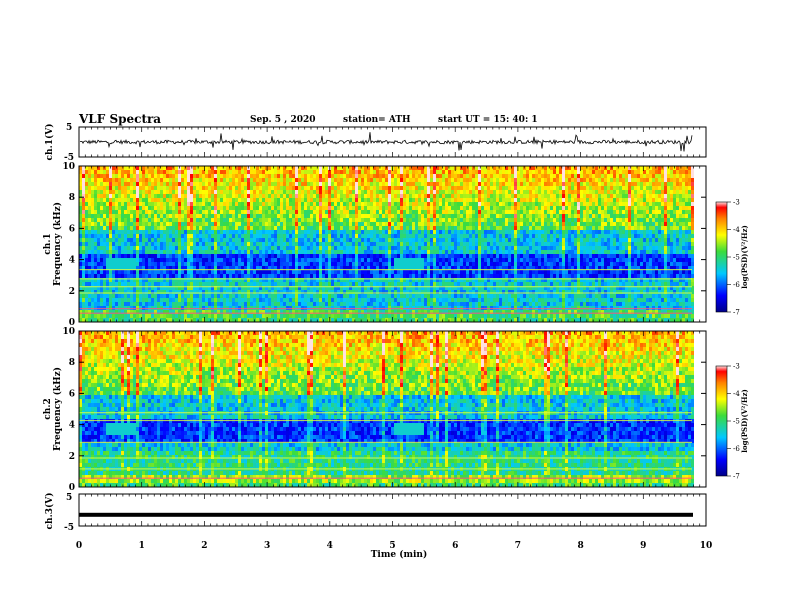 The height and width of the screenshot is (612, 792). I want to click on start-time-label: start UT = 15: 40: 1, so click(488, 120).